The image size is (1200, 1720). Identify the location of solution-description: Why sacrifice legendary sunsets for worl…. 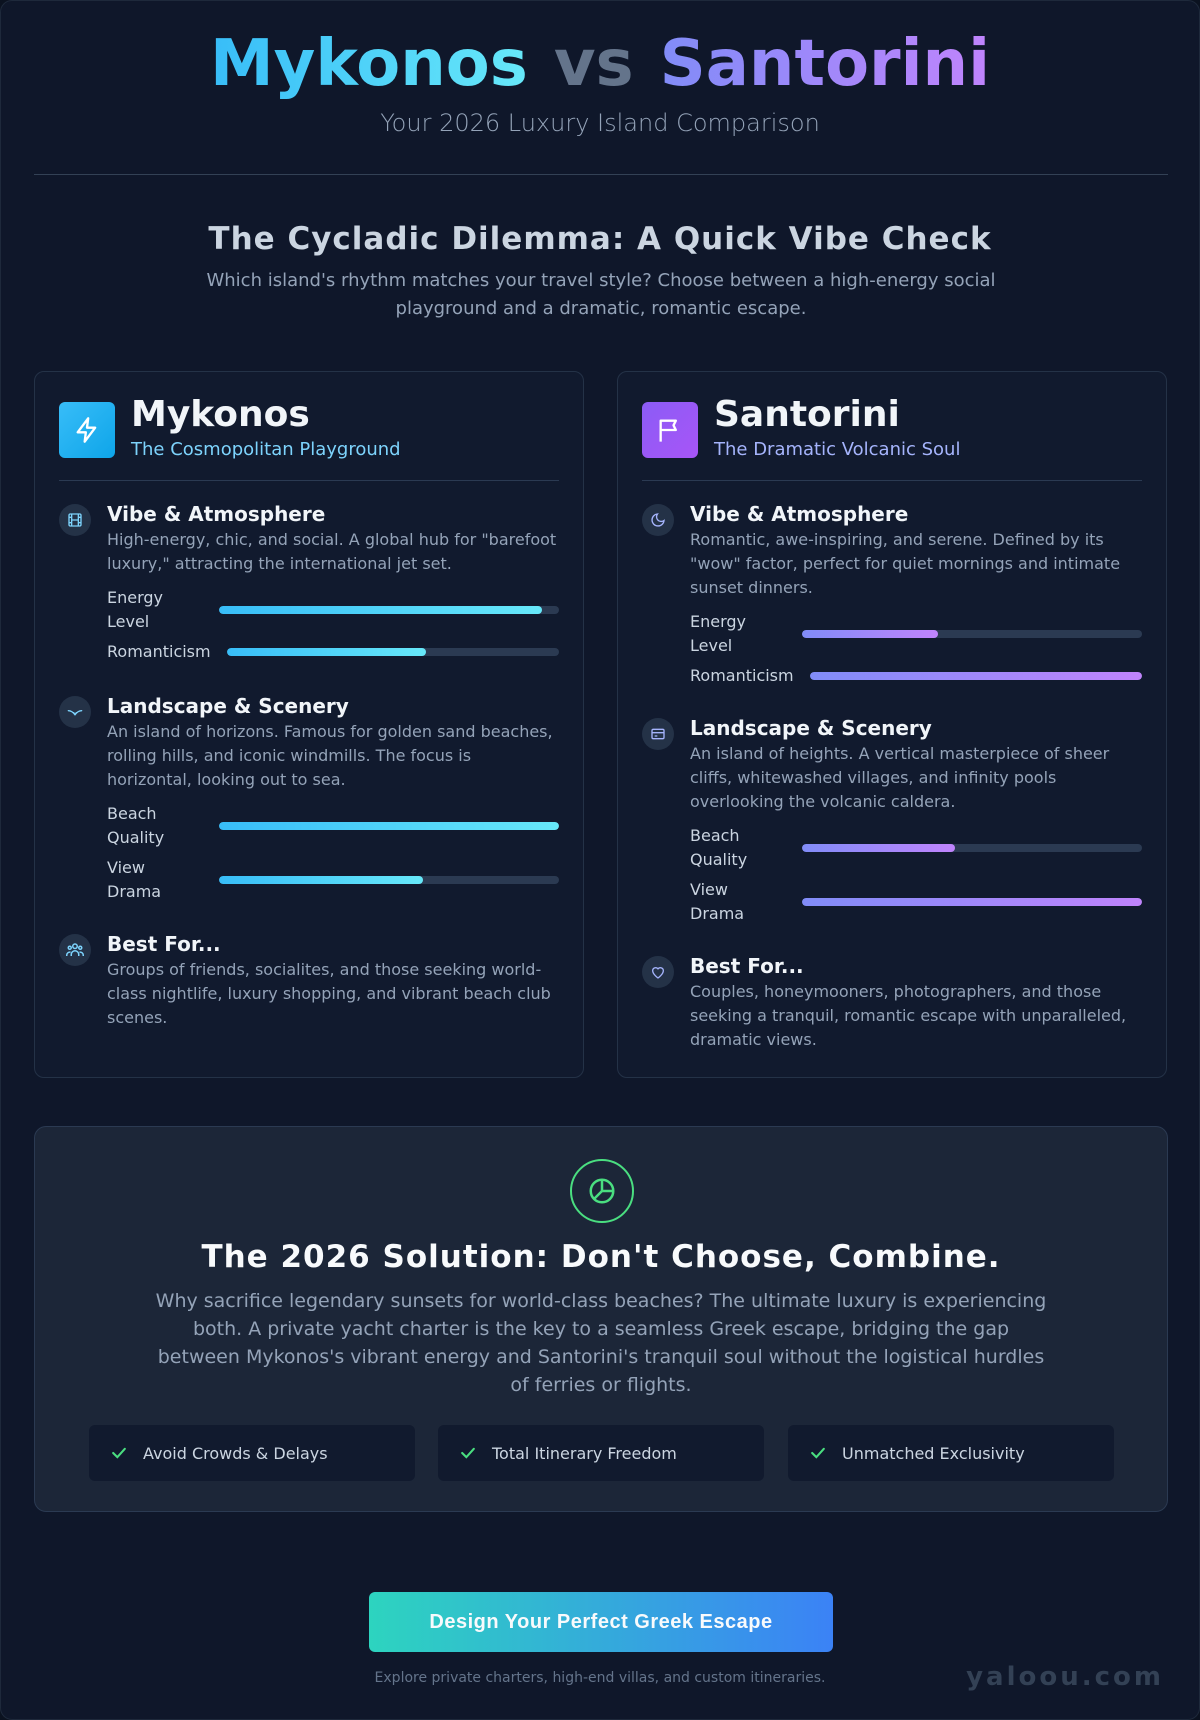
(601, 1343).